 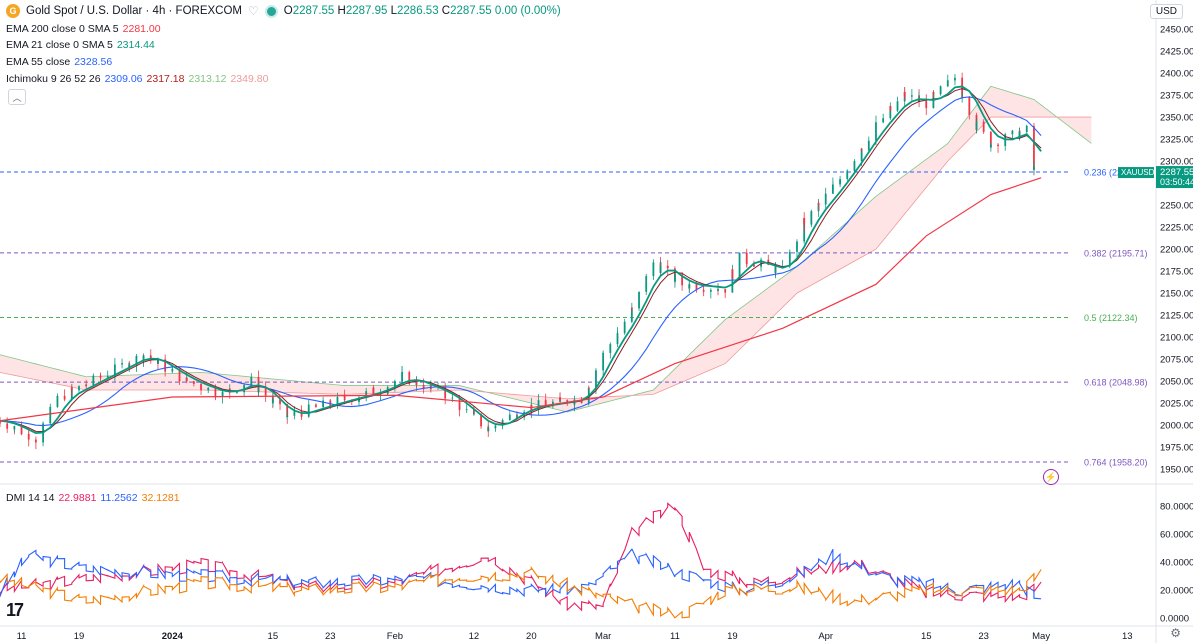 I want to click on time-tick-label: 12, so click(x=474, y=636).